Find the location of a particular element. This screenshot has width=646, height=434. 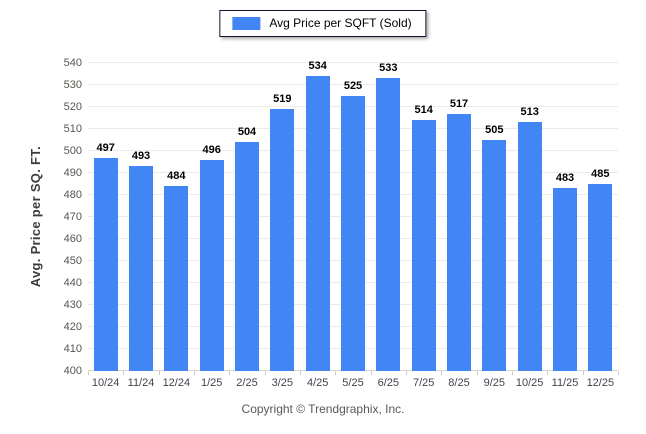

x-tick-label: 4/25 is located at coordinates (317, 383).